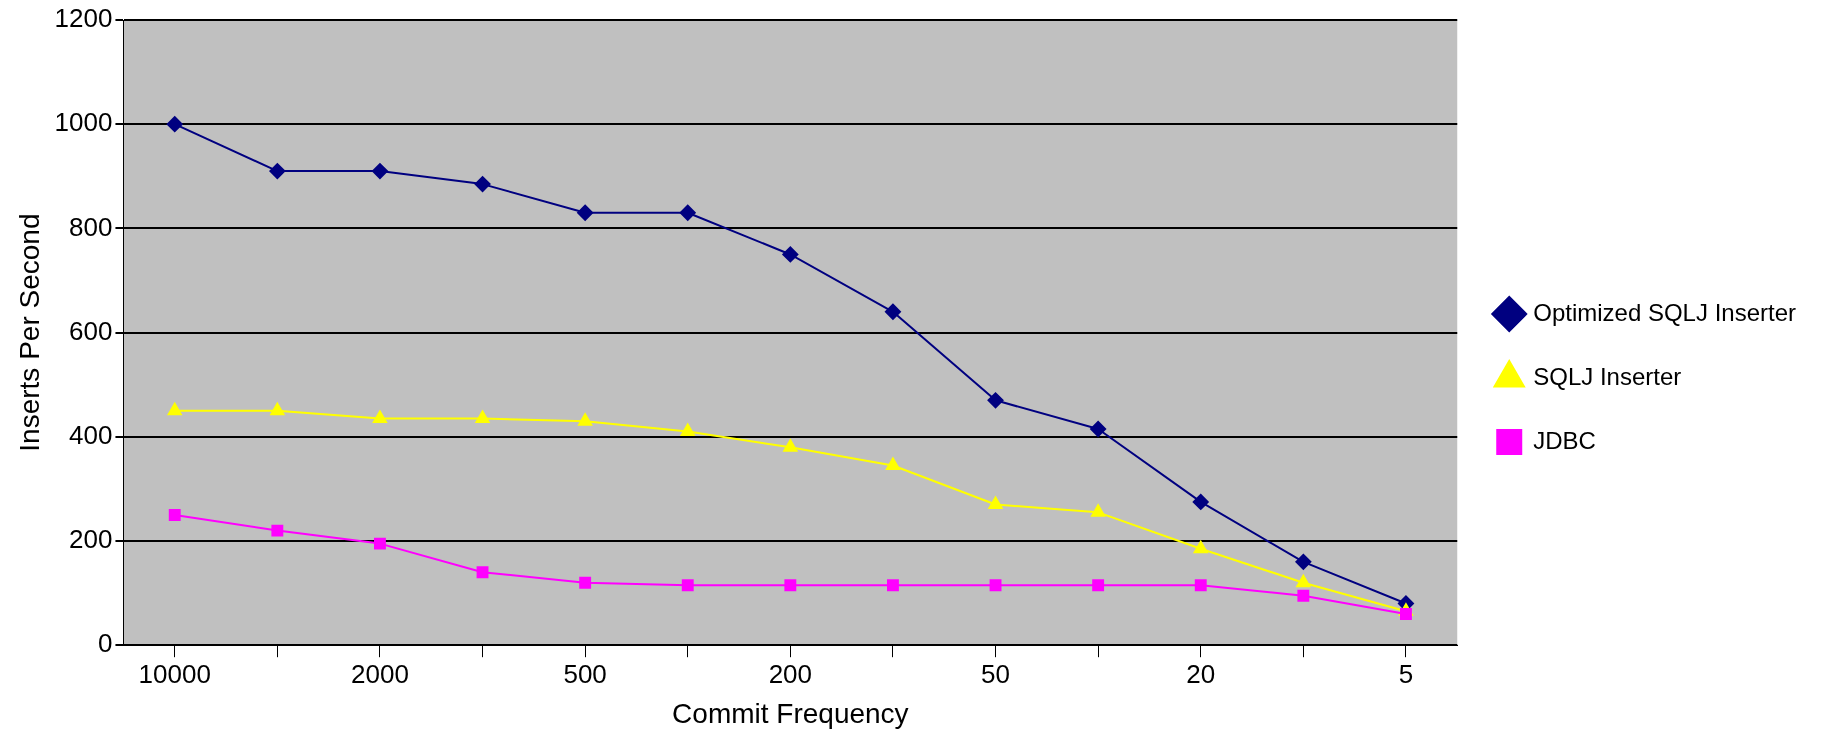 The height and width of the screenshot is (746, 1826). What do you see at coordinates (105, 643) in the screenshot?
I see `y-tick-label: 0` at bounding box center [105, 643].